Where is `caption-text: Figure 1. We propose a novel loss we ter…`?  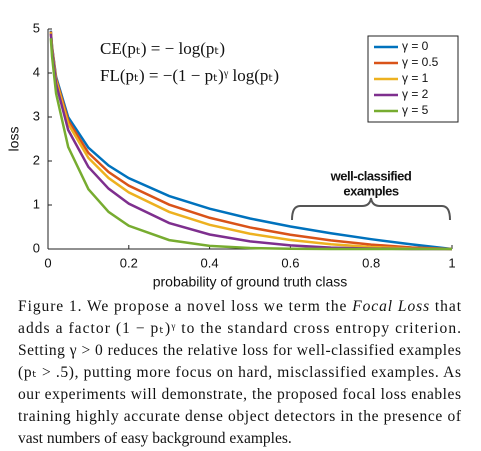 caption-text: Figure 1. We propose a novel loss we ter… is located at coordinates (184, 306).